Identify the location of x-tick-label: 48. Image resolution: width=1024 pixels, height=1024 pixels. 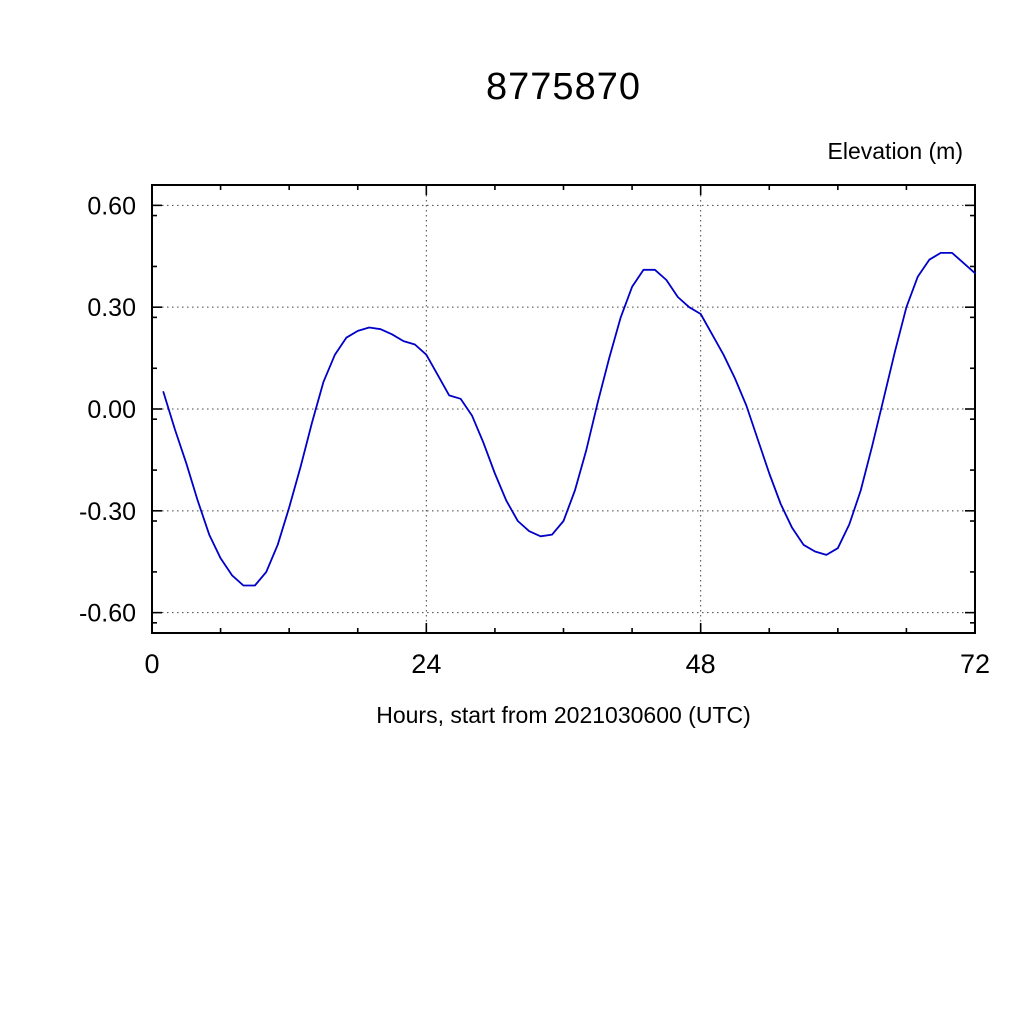
(701, 664).